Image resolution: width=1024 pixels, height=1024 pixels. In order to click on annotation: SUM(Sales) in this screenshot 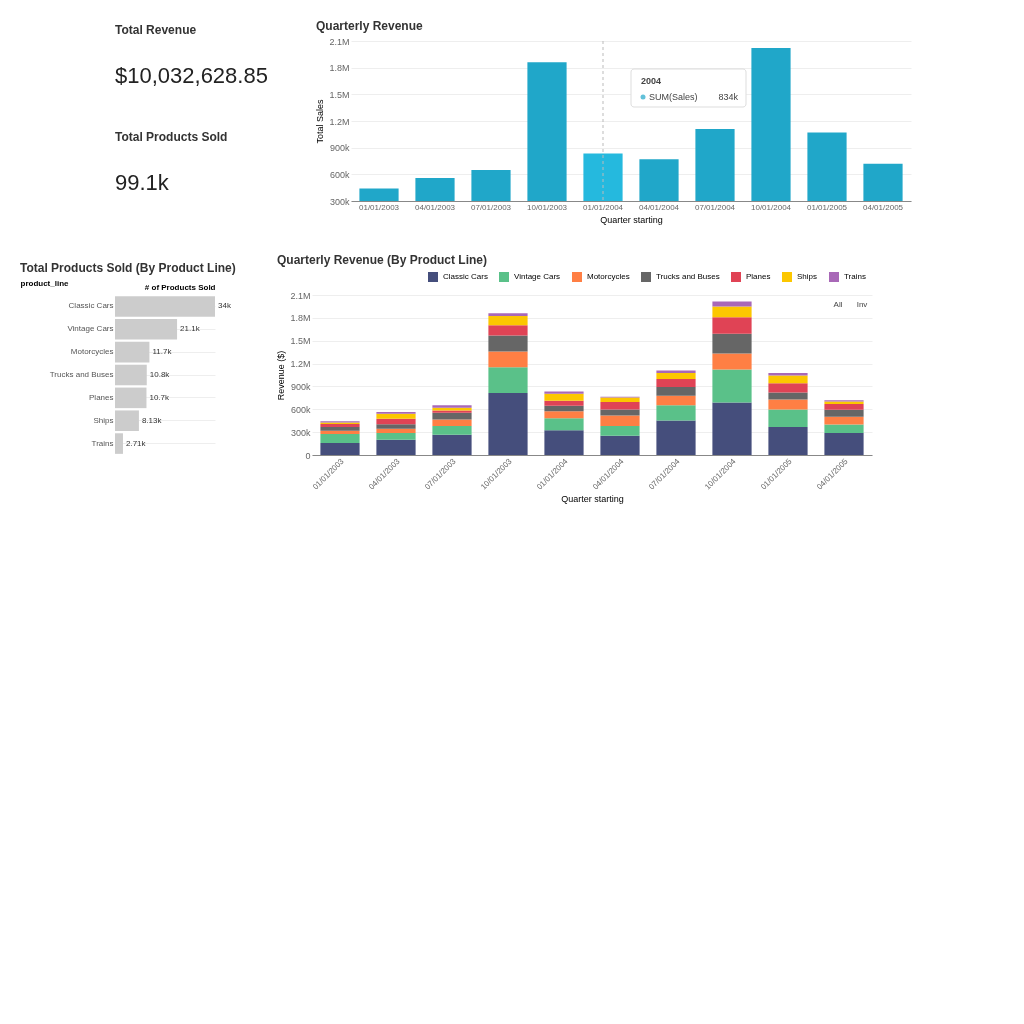, I will do `click(673, 97)`.